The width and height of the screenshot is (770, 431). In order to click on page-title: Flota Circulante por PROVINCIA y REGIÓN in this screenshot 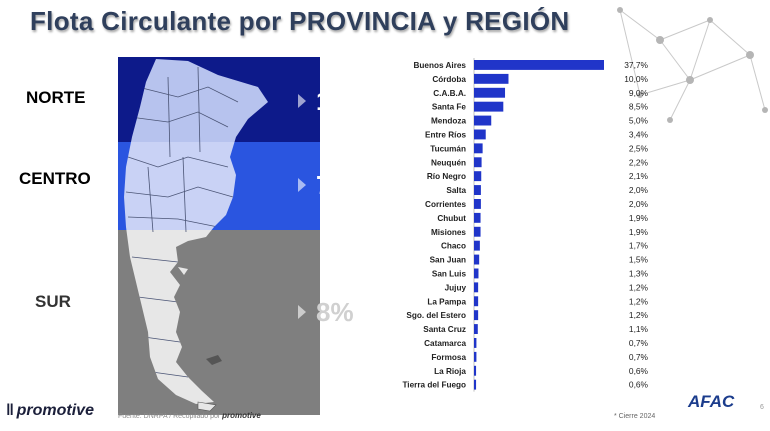, I will do `click(300, 21)`.